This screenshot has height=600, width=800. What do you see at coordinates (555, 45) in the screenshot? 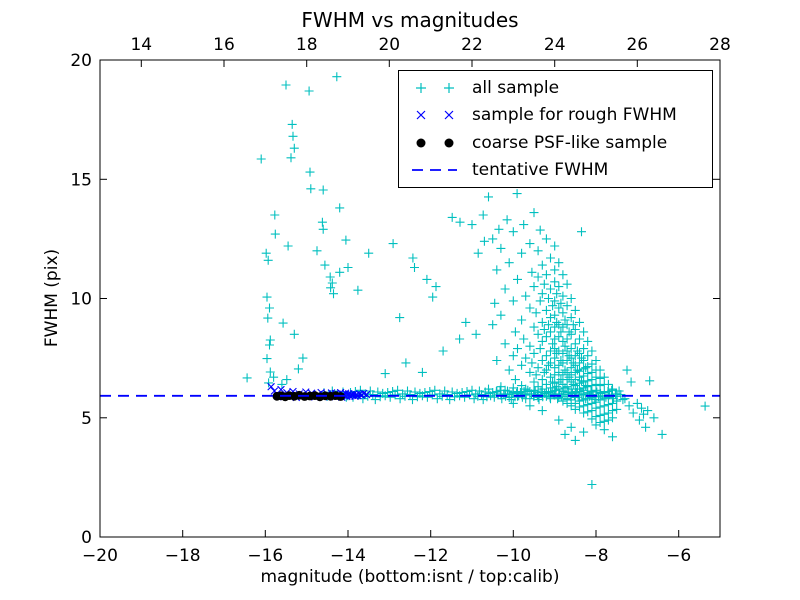
I see `x-tick-label-top: 24` at bounding box center [555, 45].